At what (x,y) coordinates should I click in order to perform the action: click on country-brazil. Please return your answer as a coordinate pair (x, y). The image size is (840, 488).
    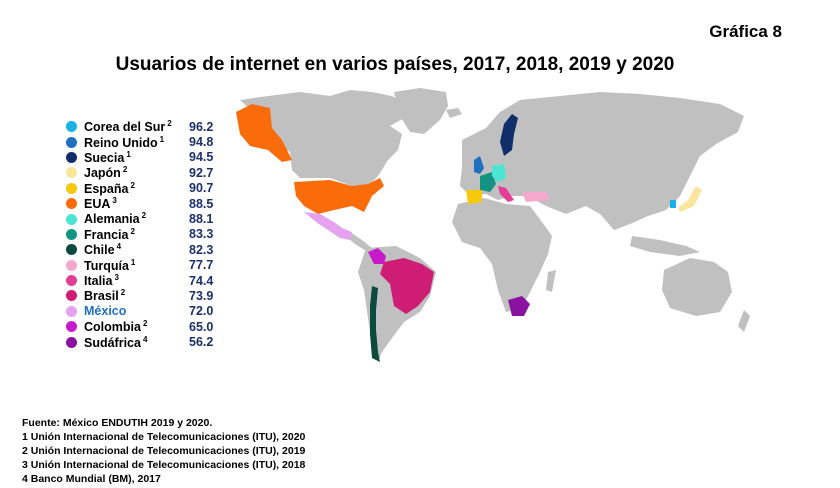
    Looking at the image, I should click on (407, 286).